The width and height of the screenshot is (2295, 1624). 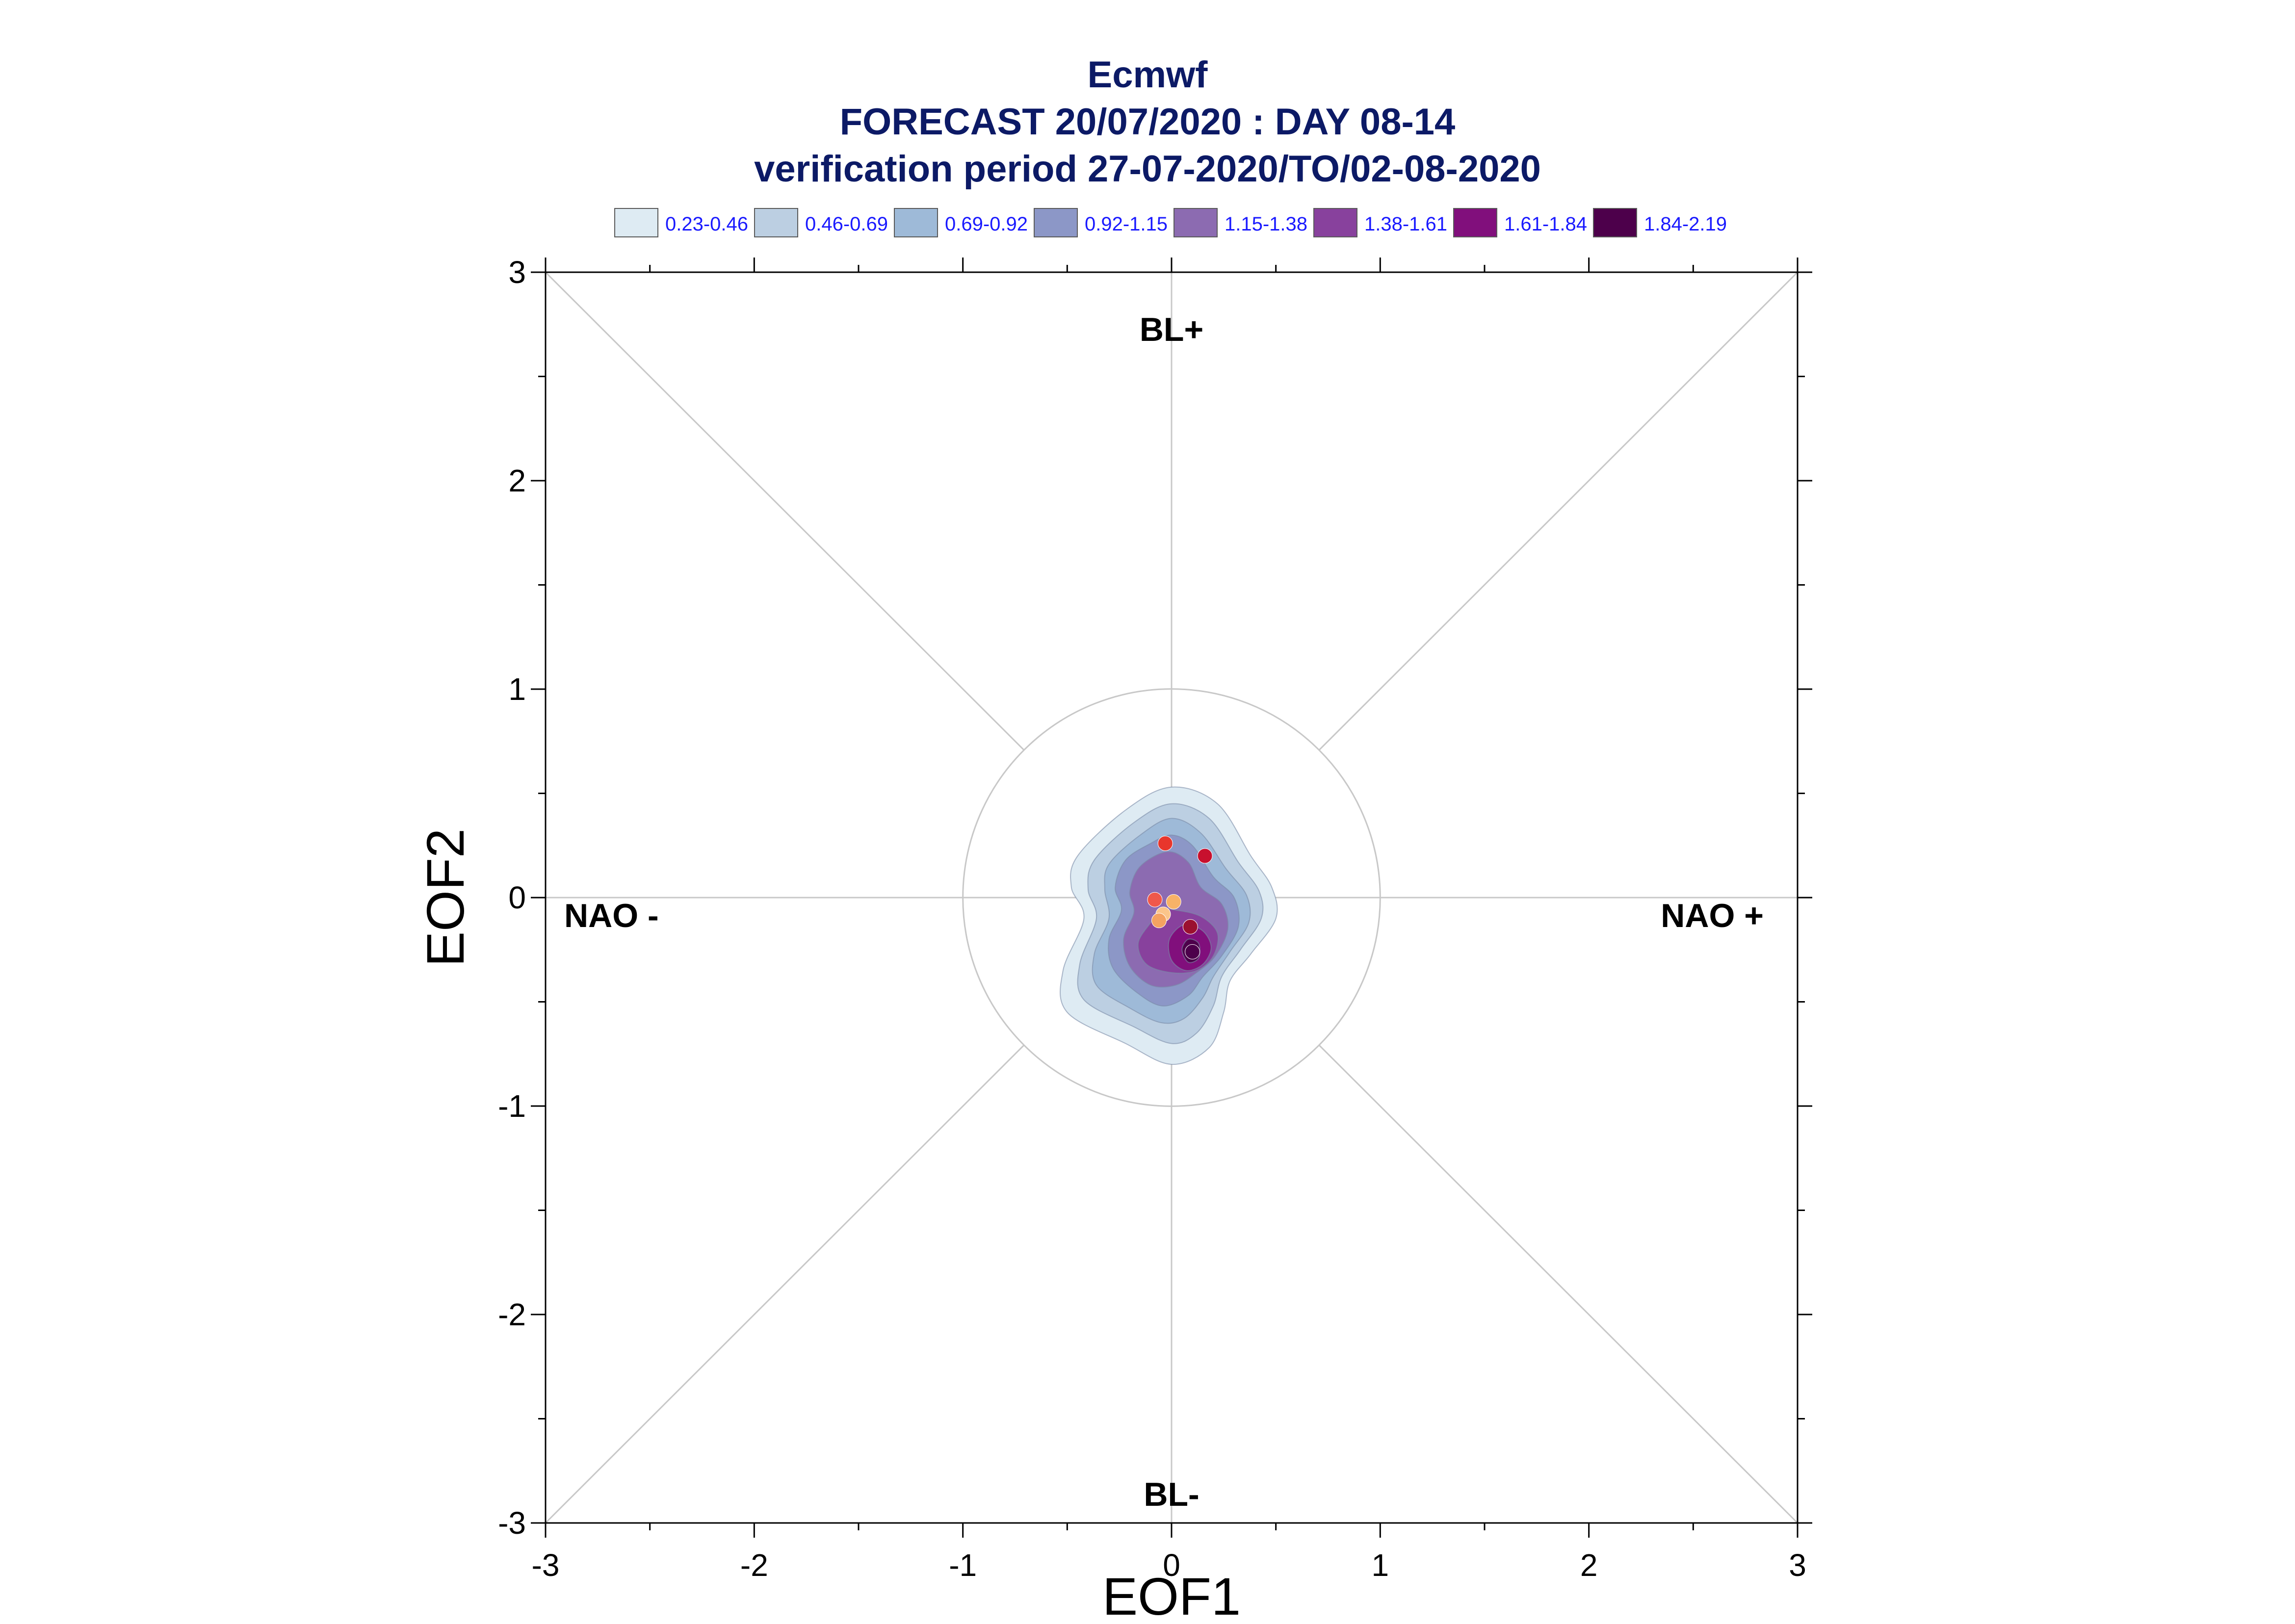 I want to click on x-tick-label: 3, so click(x=1797, y=1565).